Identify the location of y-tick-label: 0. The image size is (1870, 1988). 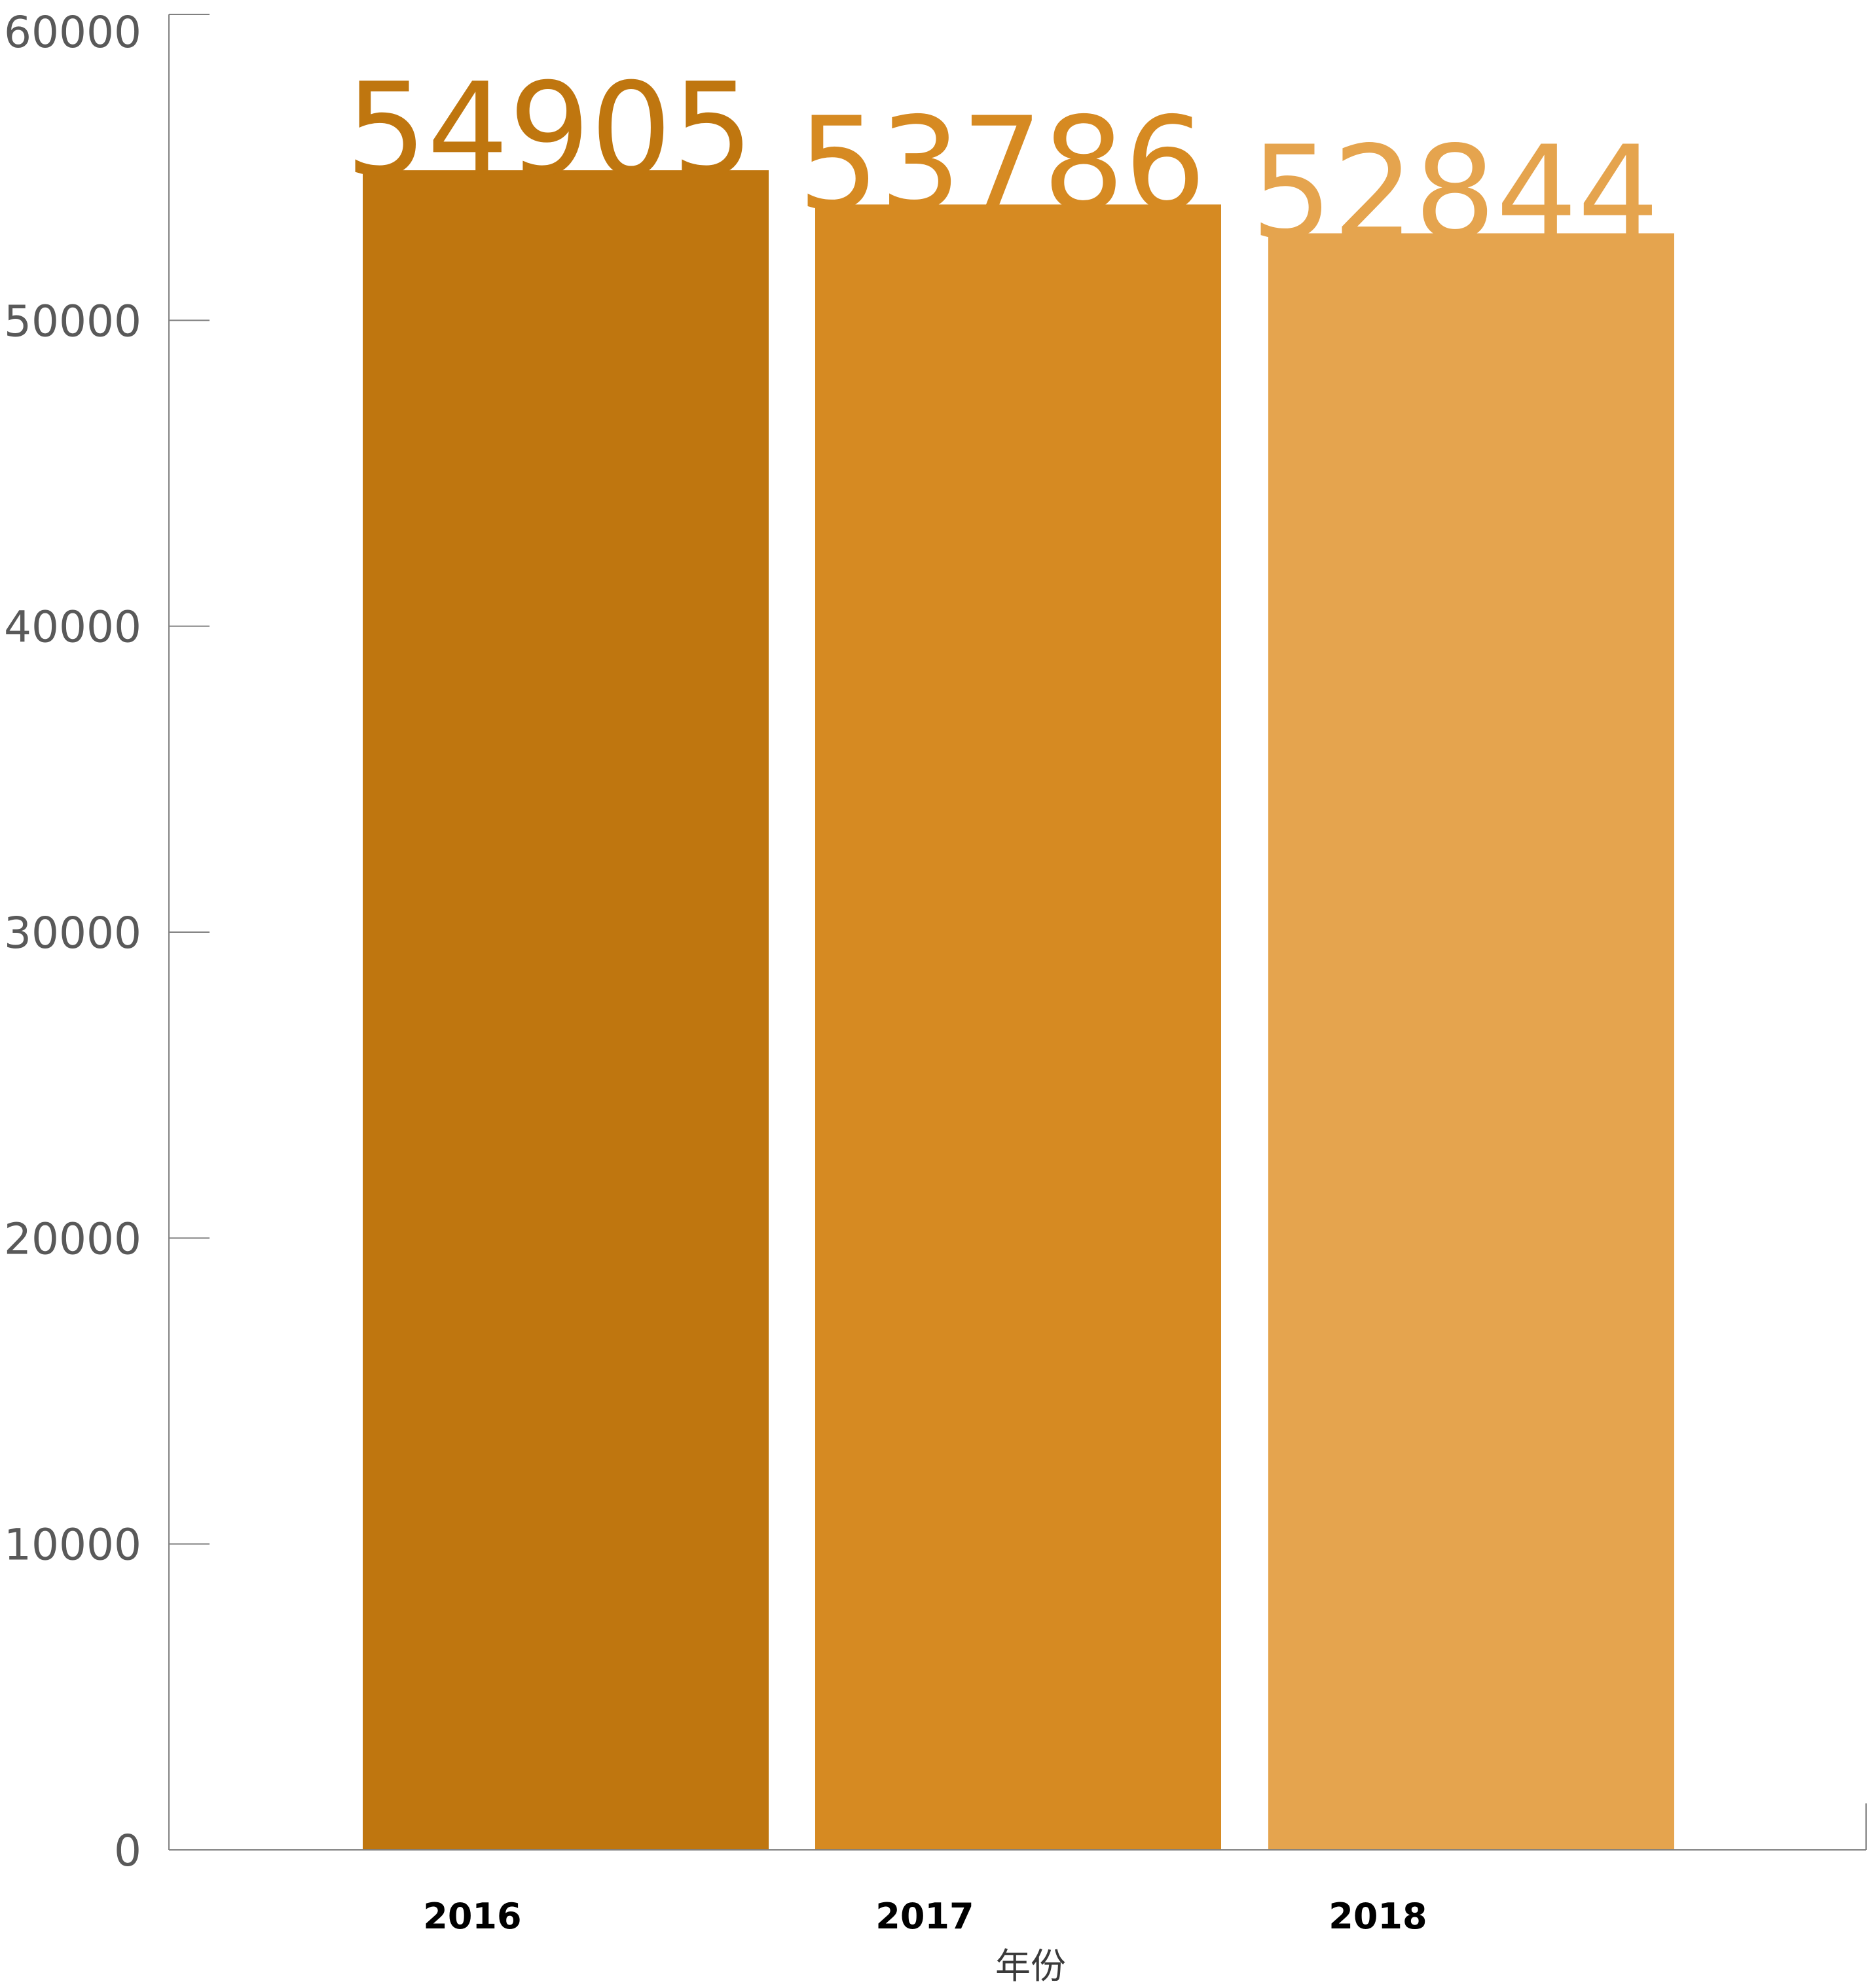
(128, 1851).